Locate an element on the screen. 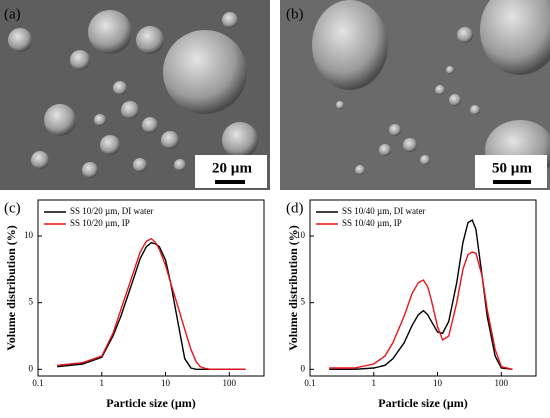 The height and width of the screenshot is (418, 550). scale-bar-label: 50 µm is located at coordinates (512, 168).